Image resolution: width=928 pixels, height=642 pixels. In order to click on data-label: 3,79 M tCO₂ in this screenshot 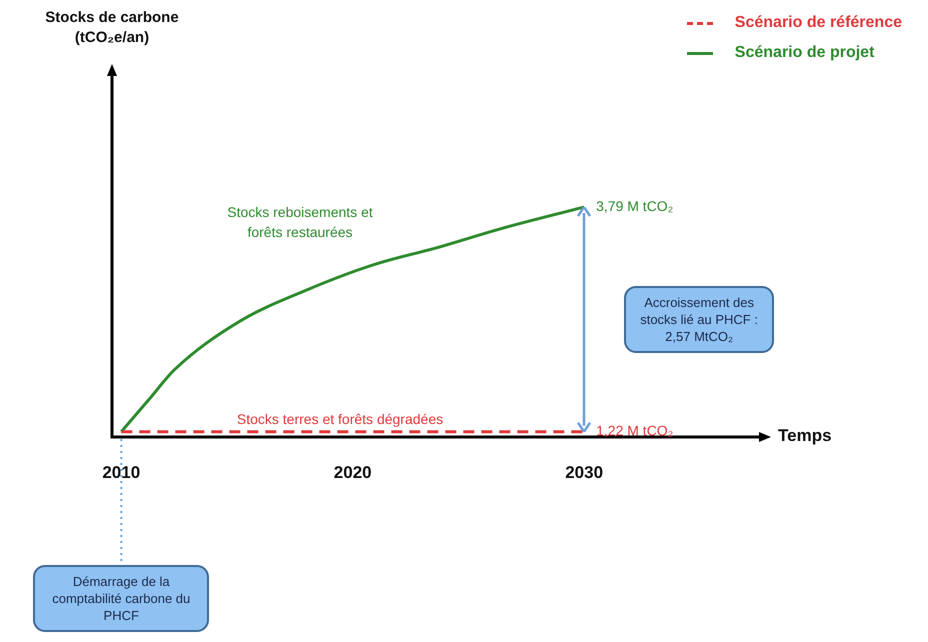, I will do `click(635, 206)`.